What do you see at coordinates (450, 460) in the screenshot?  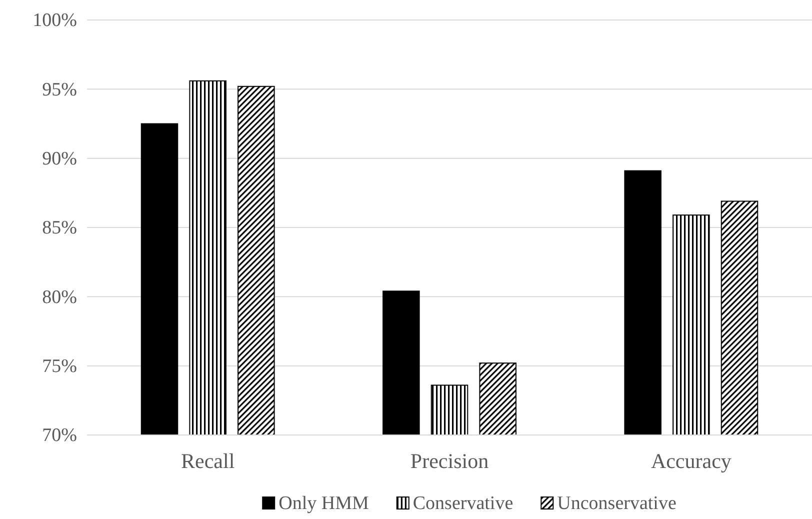 I see `x-tick-label: Precision` at bounding box center [450, 460].